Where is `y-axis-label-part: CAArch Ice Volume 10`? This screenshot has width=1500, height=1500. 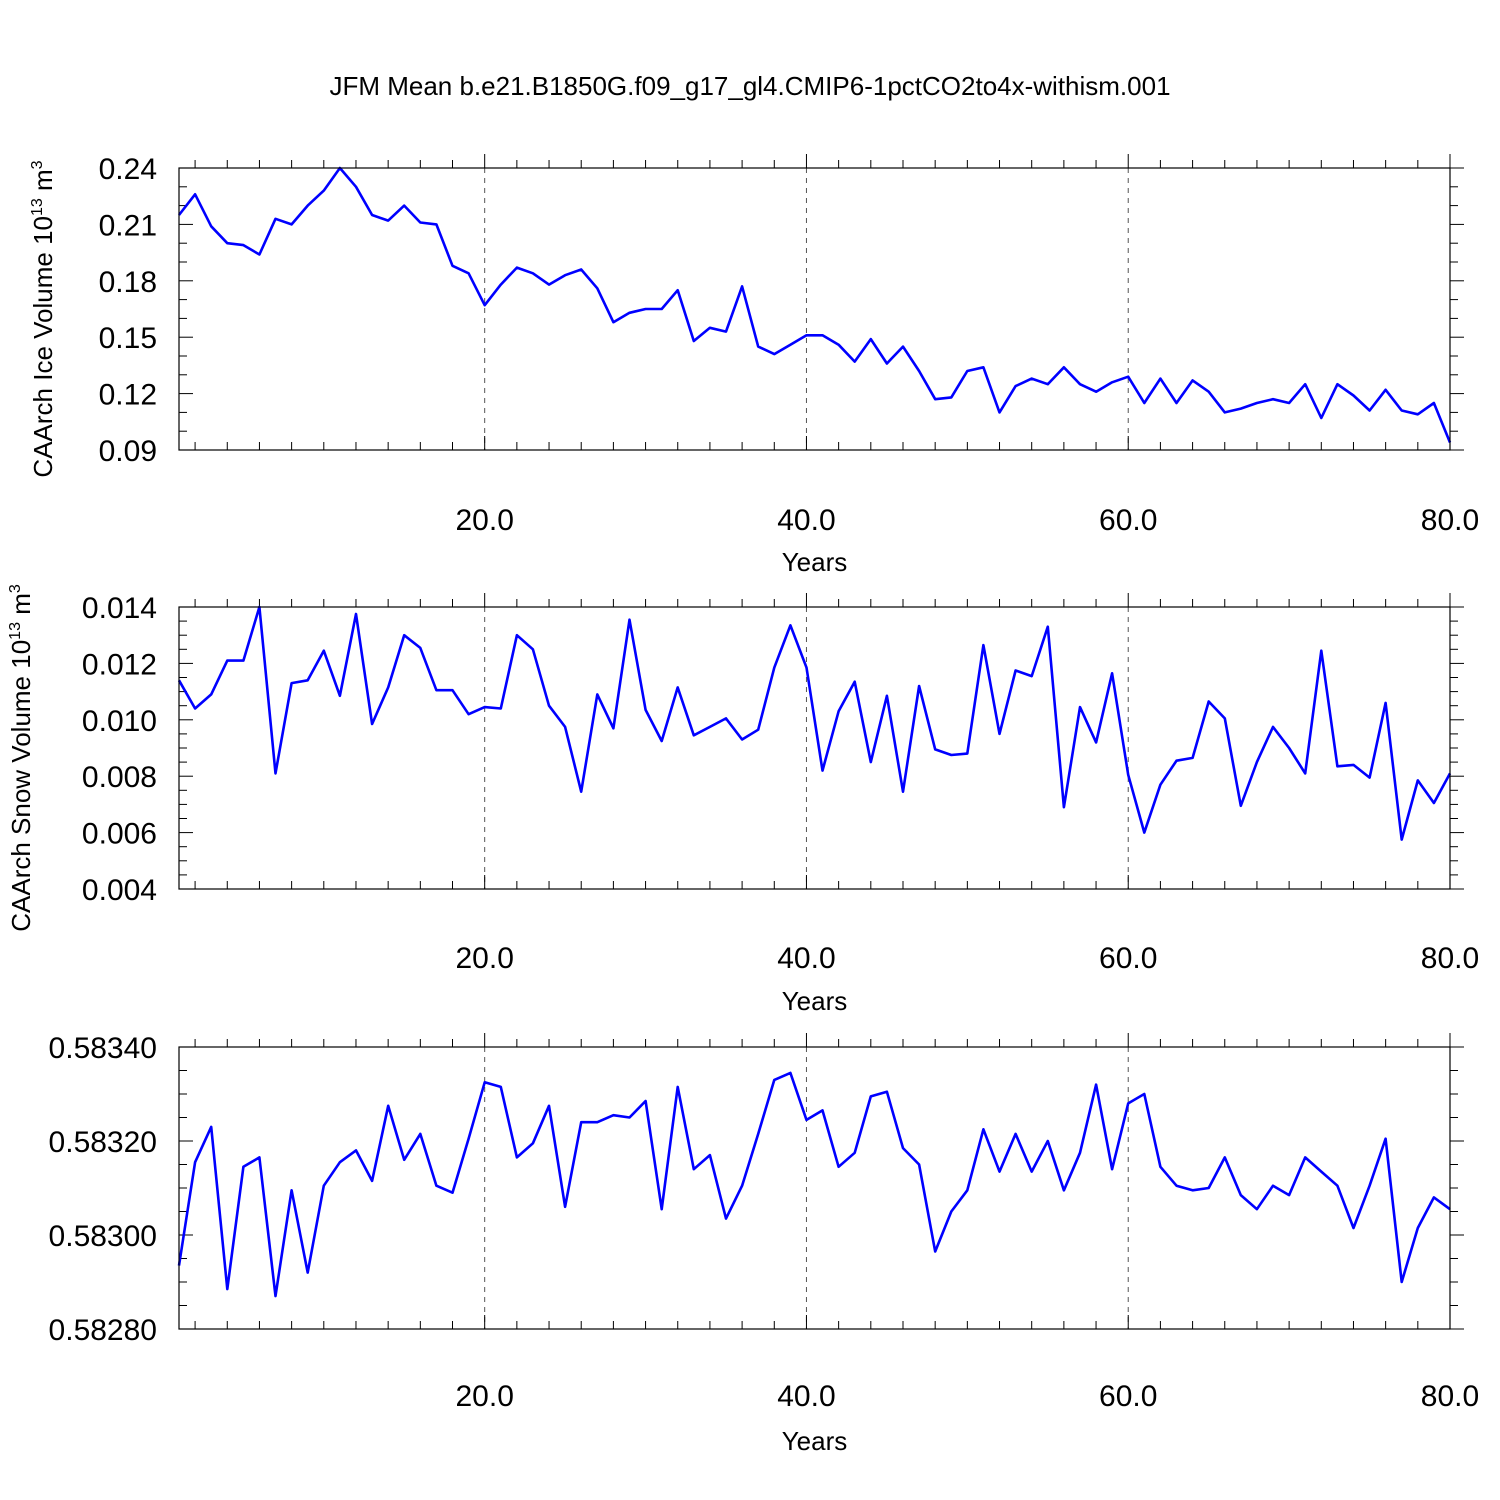 y-axis-label-part: CAArch Ice Volume 10 is located at coordinates (43, 347).